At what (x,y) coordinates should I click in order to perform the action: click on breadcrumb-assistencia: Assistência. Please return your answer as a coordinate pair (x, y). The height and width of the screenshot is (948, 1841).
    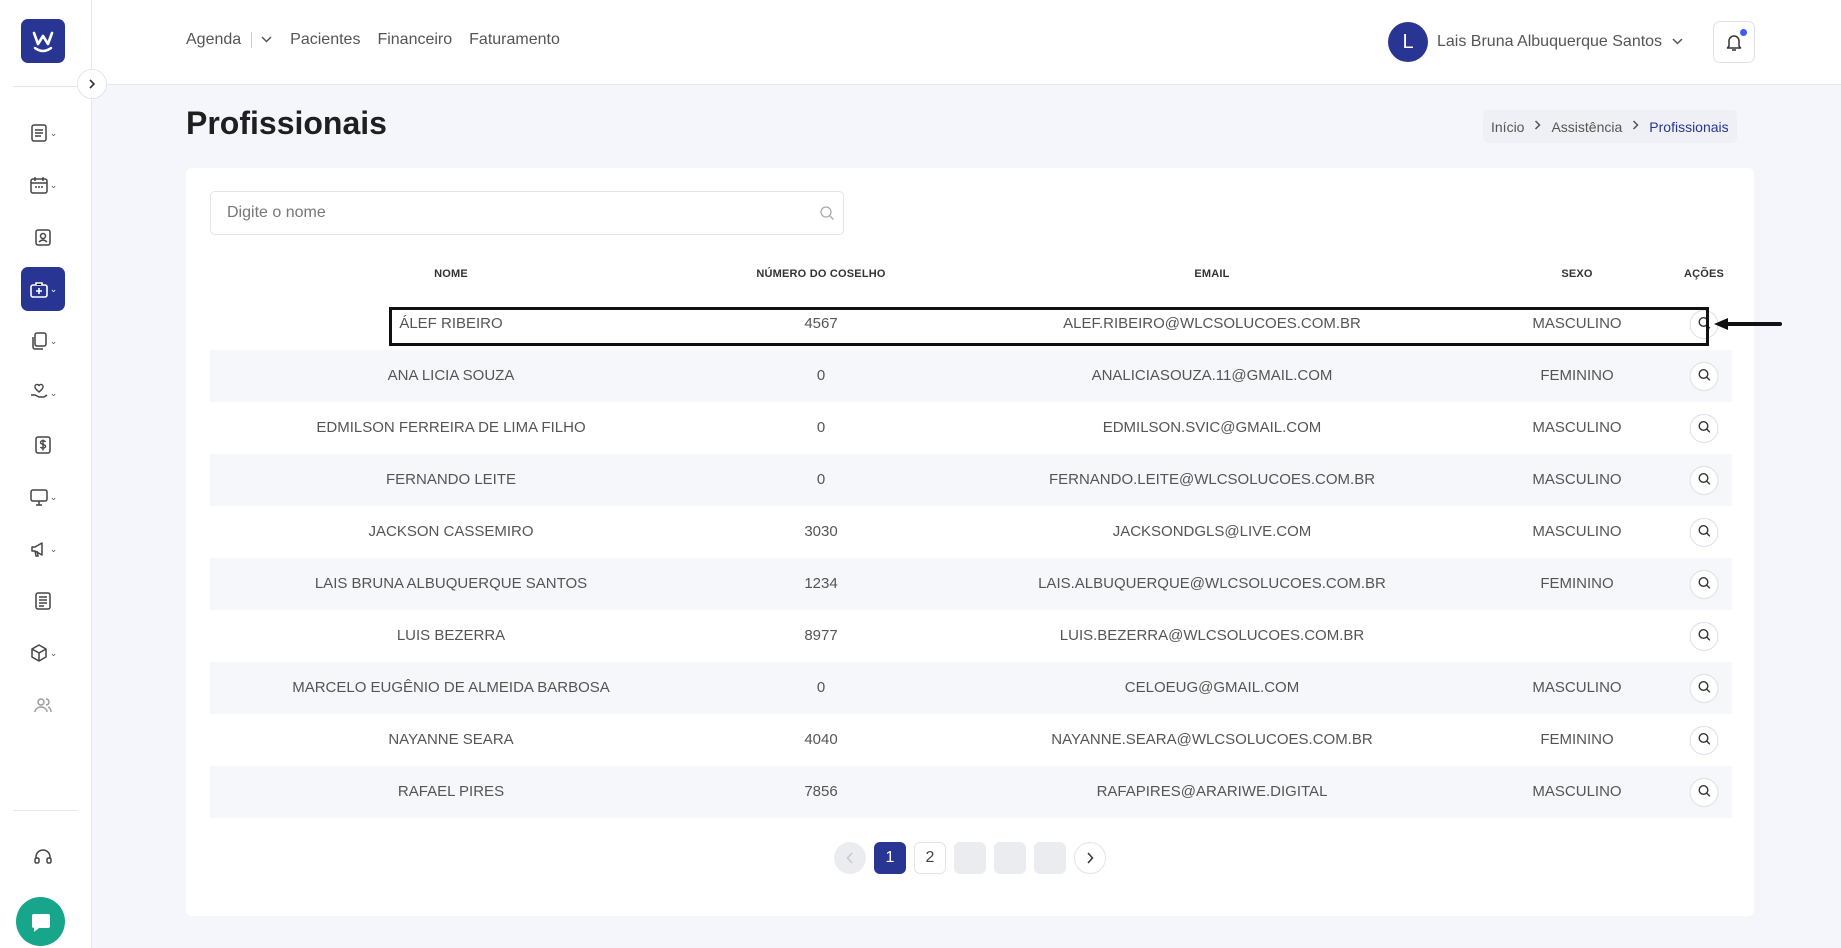
    Looking at the image, I should click on (1587, 126).